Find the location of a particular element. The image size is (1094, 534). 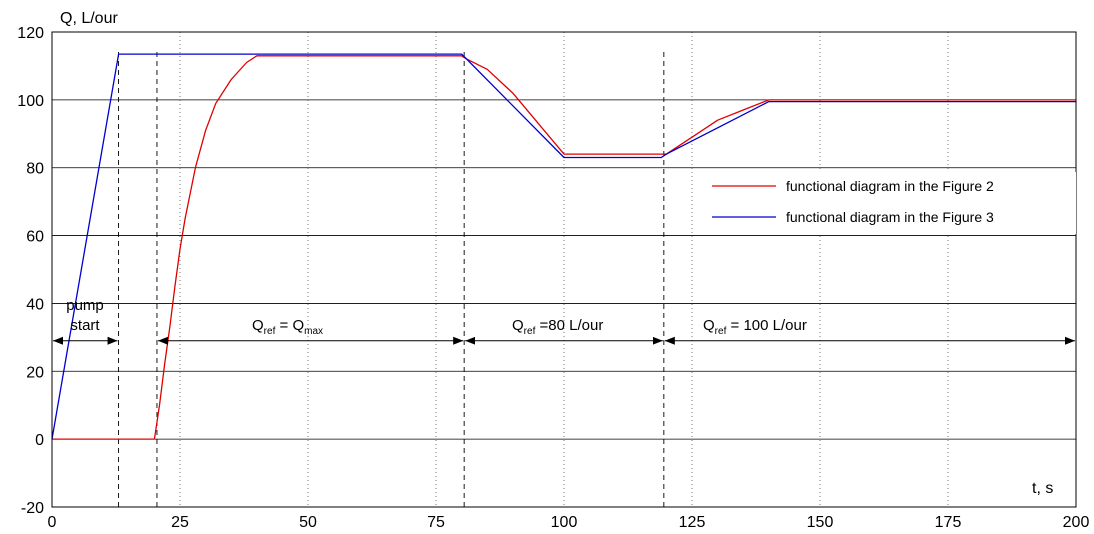

x-tick-label: 125 is located at coordinates (692, 522).